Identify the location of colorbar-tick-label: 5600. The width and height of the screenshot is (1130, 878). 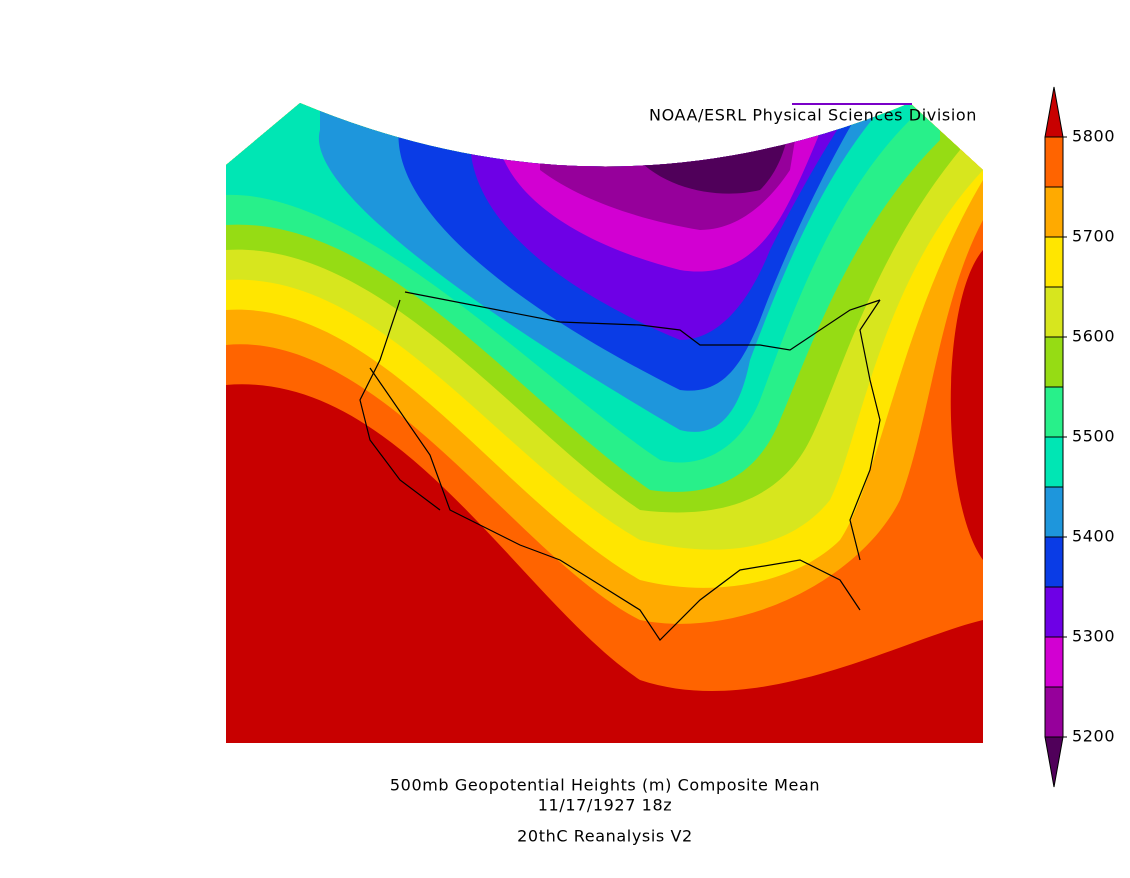
(1093, 336).